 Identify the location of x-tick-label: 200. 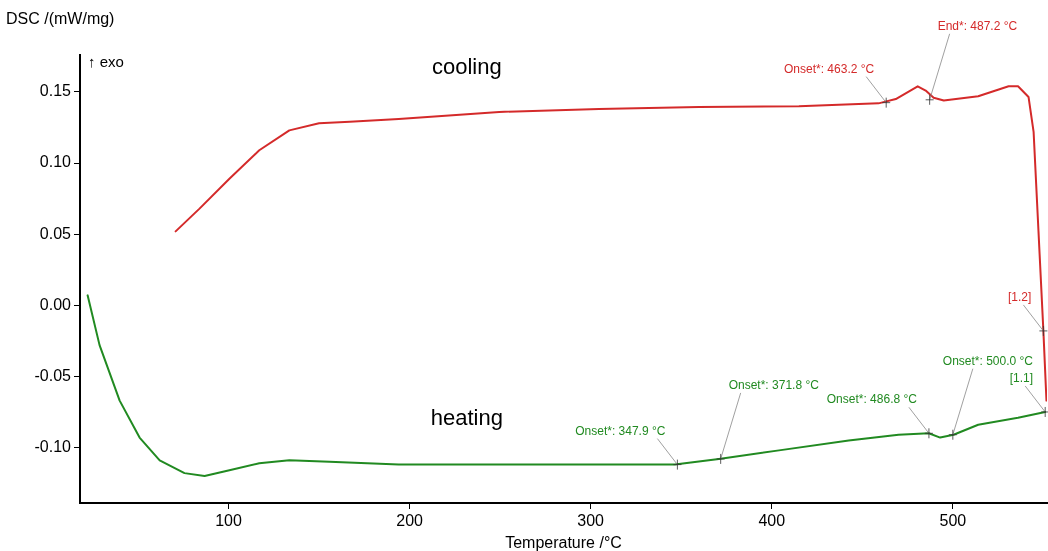
(410, 521).